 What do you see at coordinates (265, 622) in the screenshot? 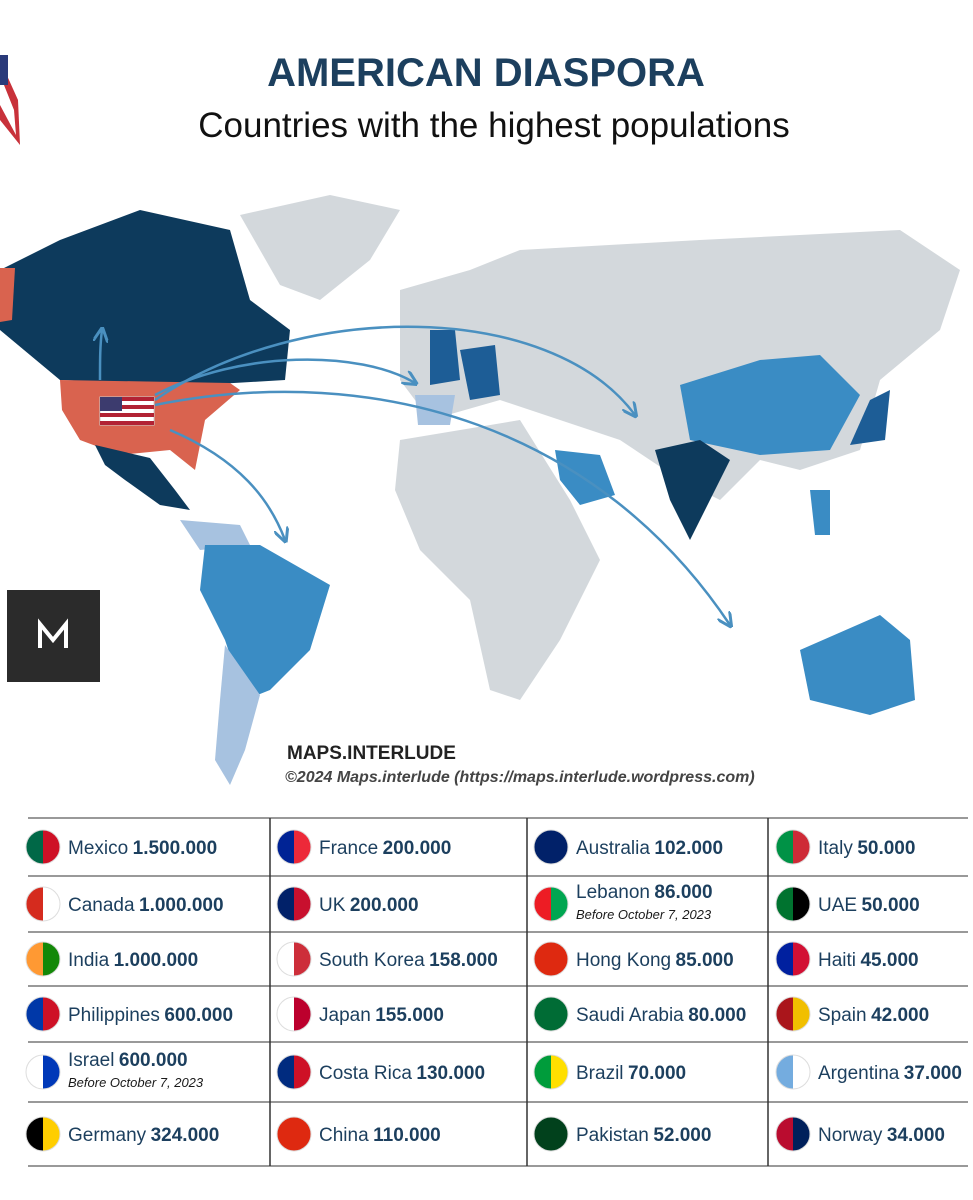
I see `brazil` at bounding box center [265, 622].